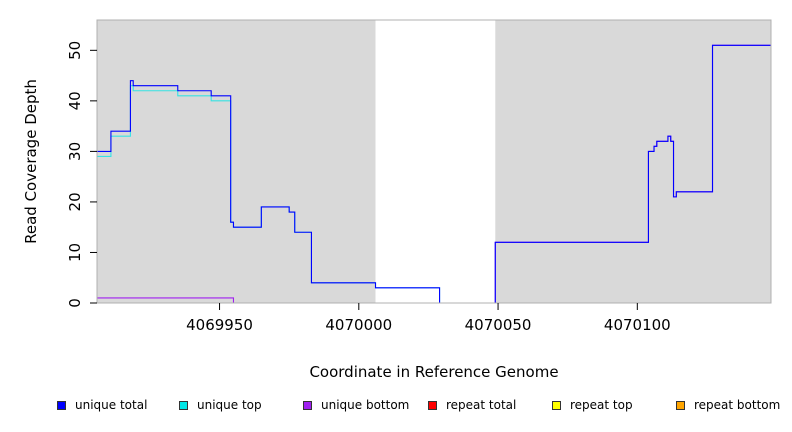 The image size is (792, 432). What do you see at coordinates (433, 372) in the screenshot?
I see `x-axis-title: Coordinate in Reference Genome` at bounding box center [433, 372].